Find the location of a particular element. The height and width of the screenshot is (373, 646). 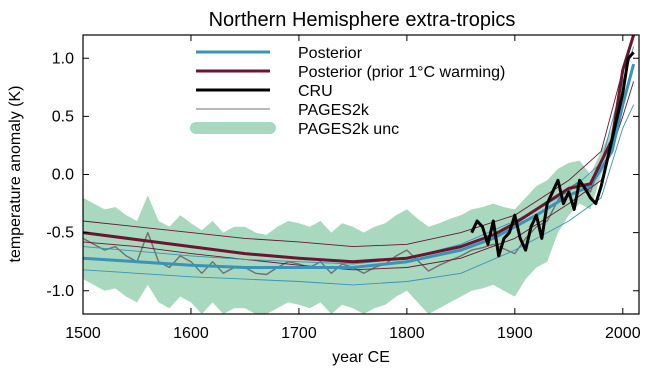

legend-label-posterior-prior-1-c-warming: Posterior (prior 1°C warming) is located at coordinates (401, 72).